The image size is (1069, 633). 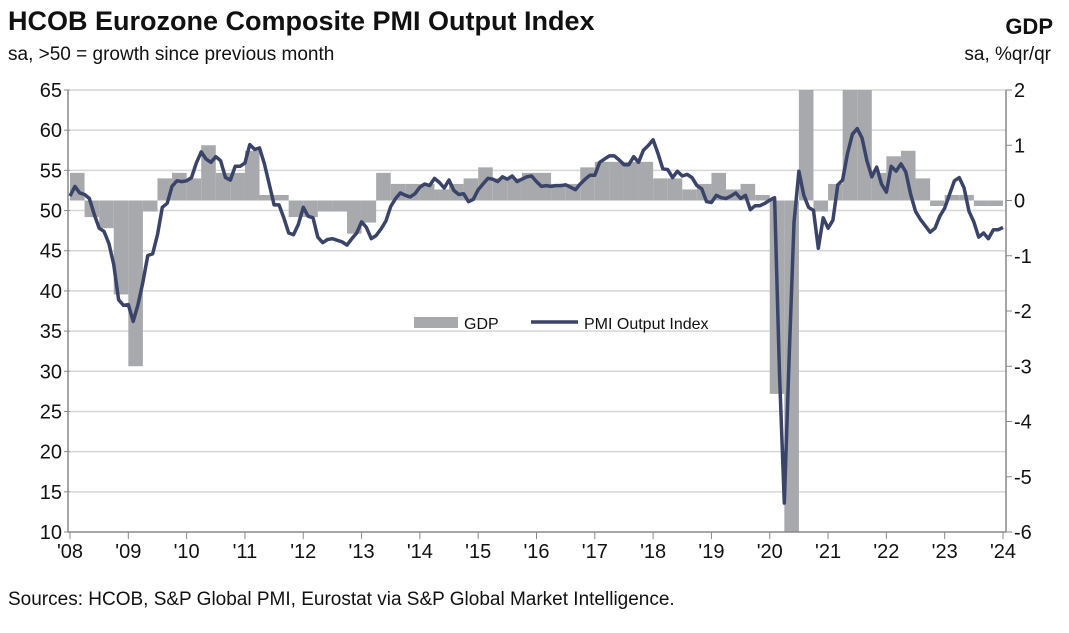 I want to click on legend-gdp-swatch, so click(x=436, y=322).